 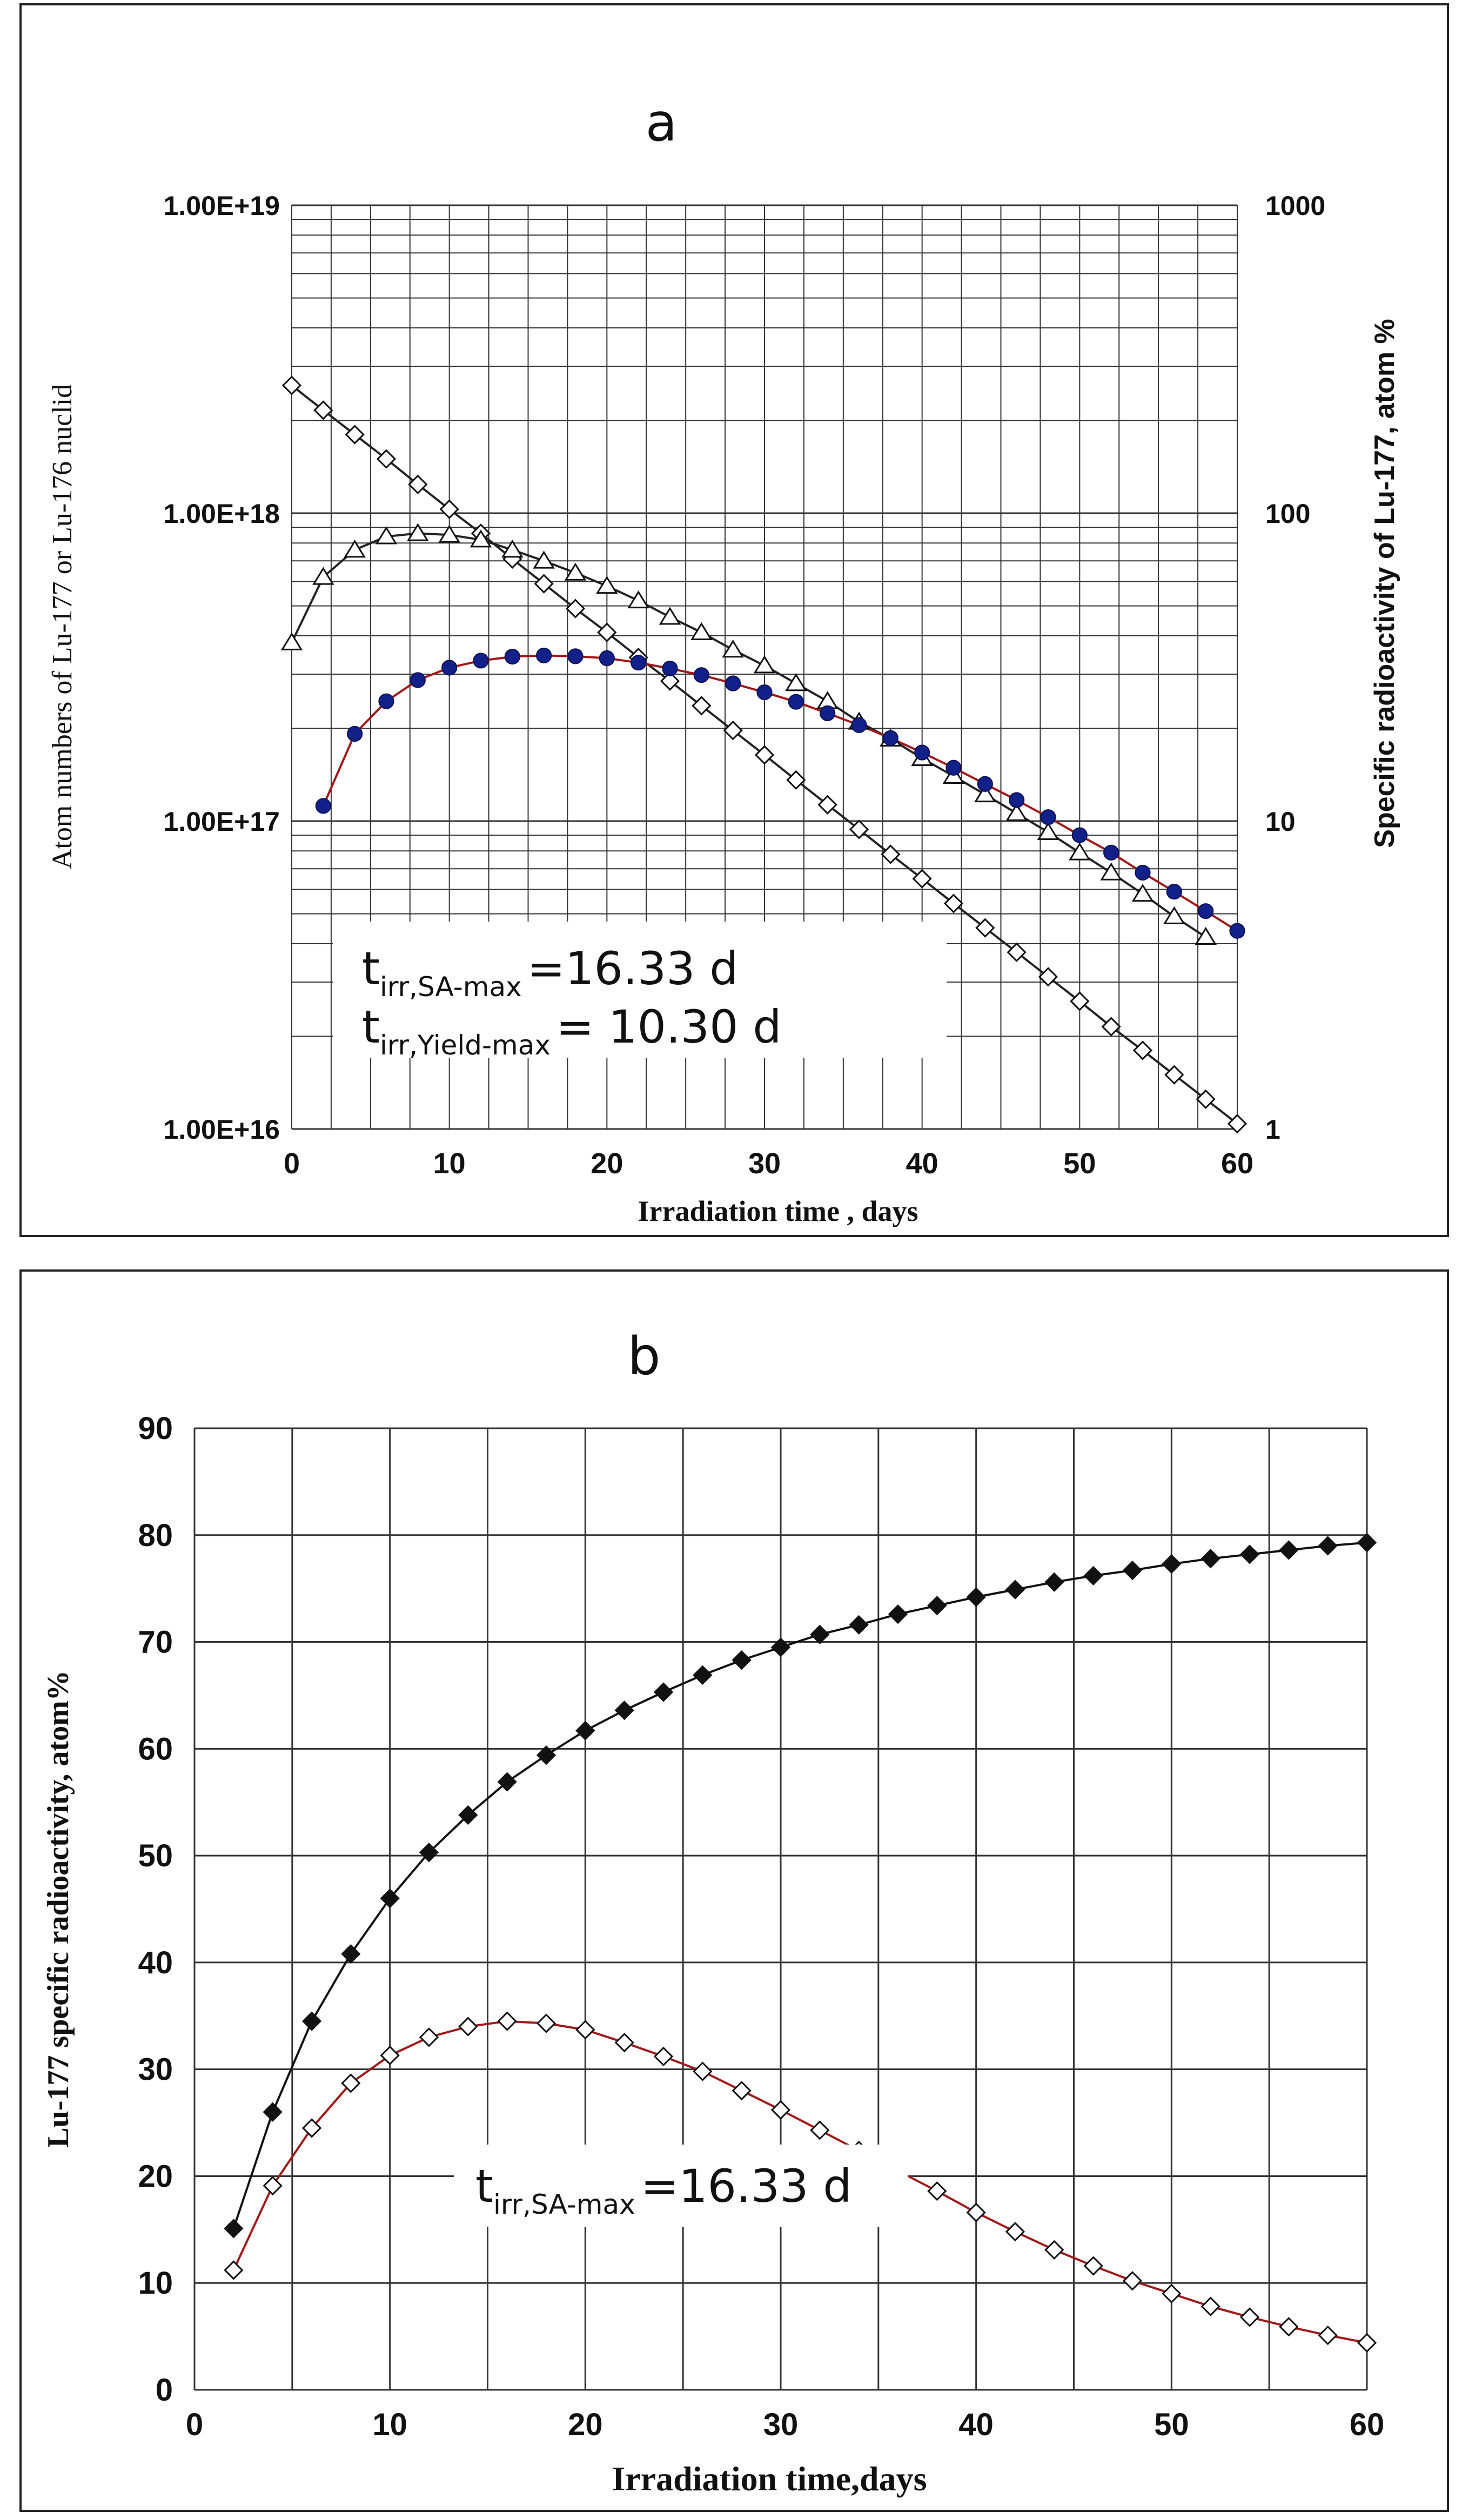 What do you see at coordinates (1237, 1164) in the screenshot?
I see `x-tick-label: 60` at bounding box center [1237, 1164].